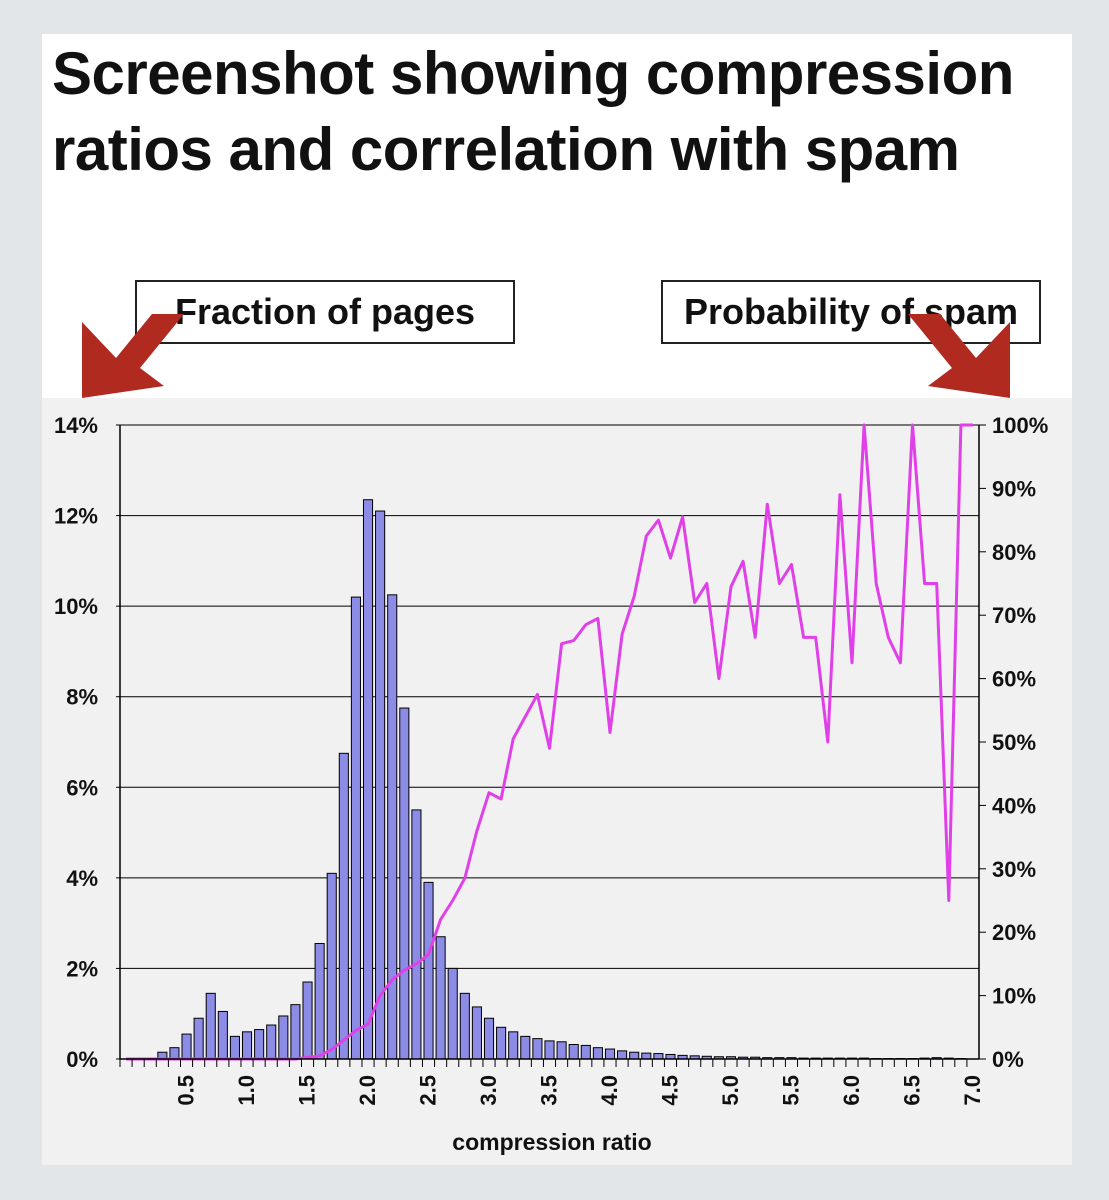 The height and width of the screenshot is (1200, 1109). Describe the element at coordinates (791, 1090) in the screenshot. I see `x-tick-label: 5.5` at that location.